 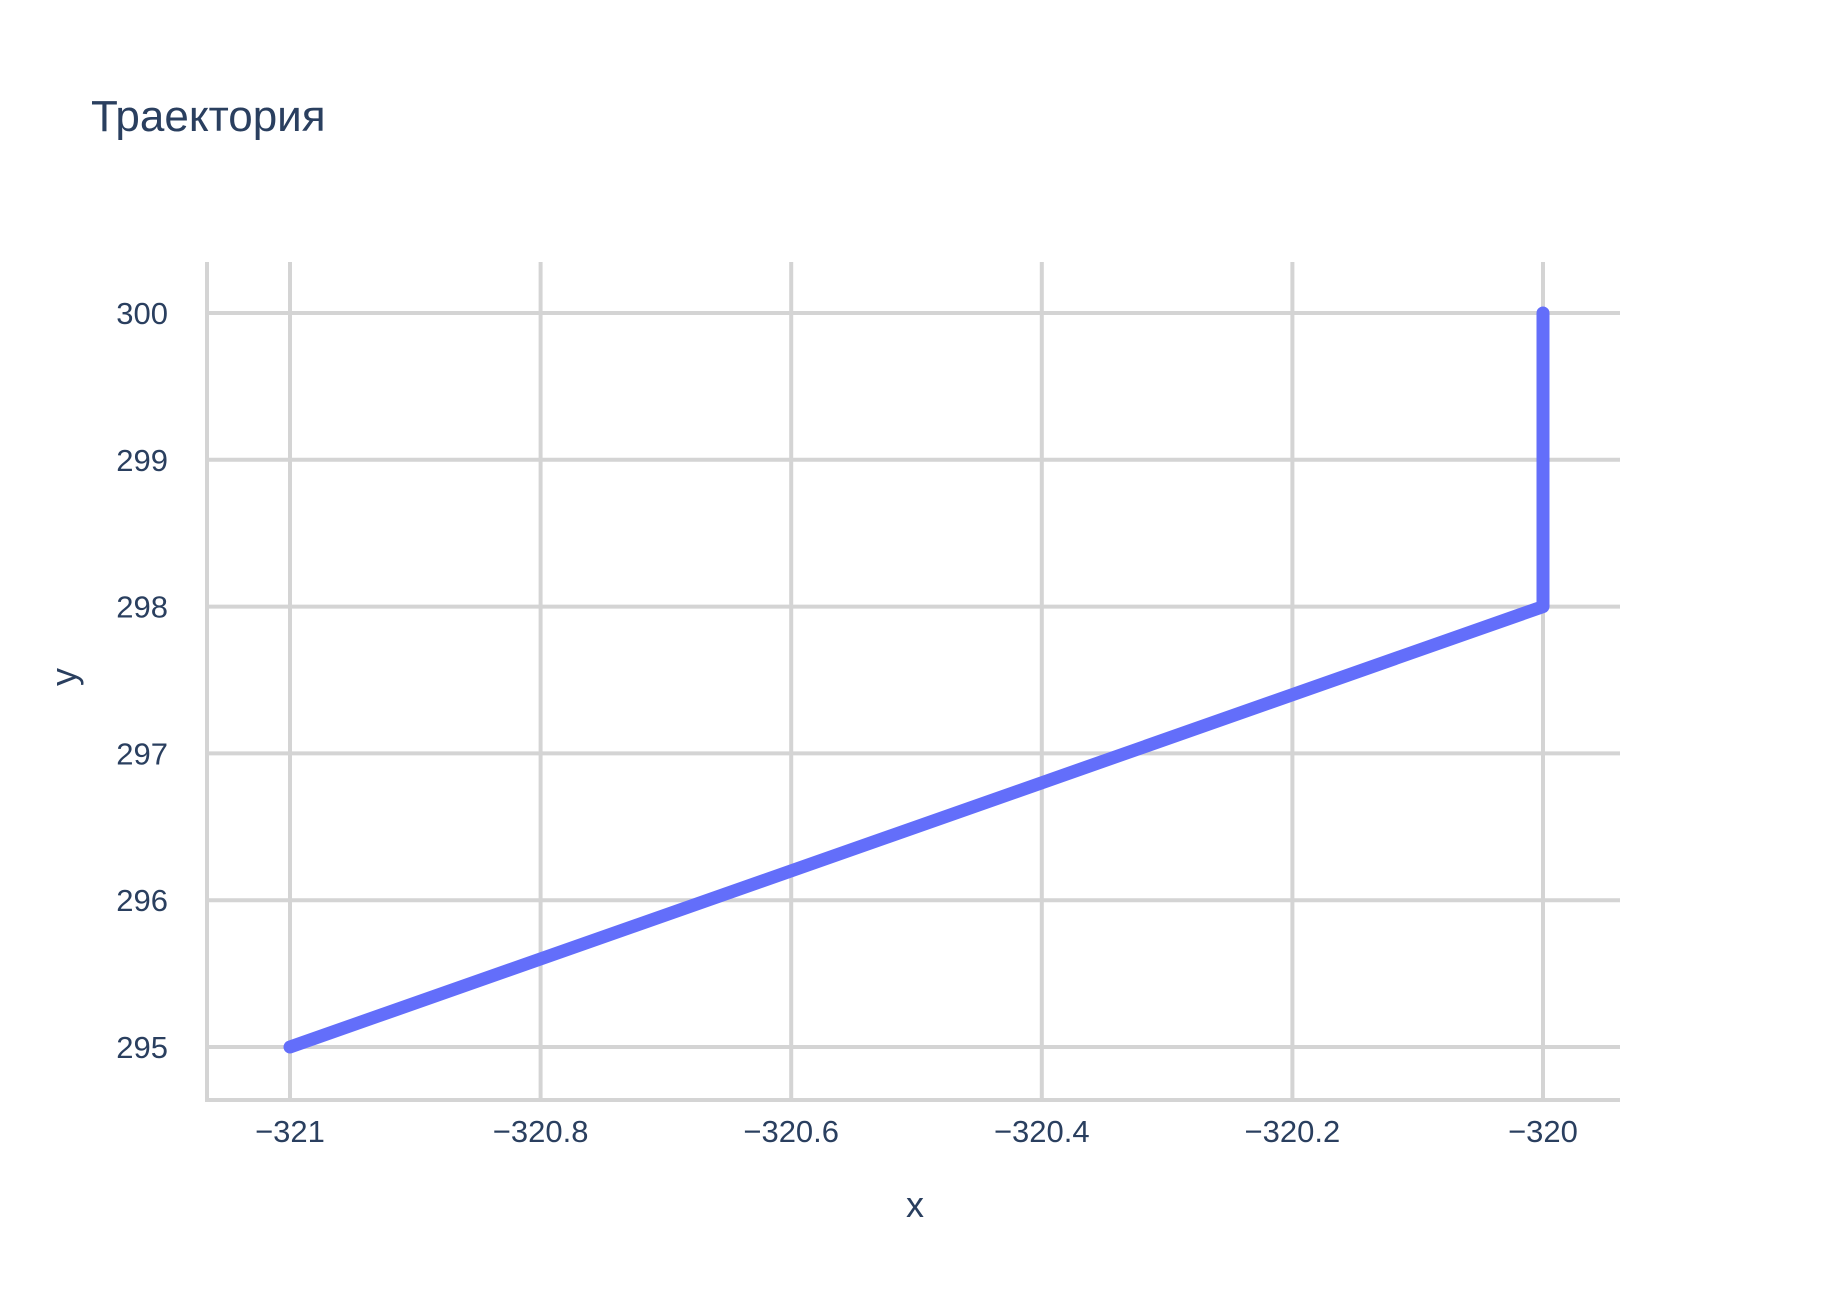 What do you see at coordinates (1543, 1131) in the screenshot?
I see `x-tick-label: −320` at bounding box center [1543, 1131].